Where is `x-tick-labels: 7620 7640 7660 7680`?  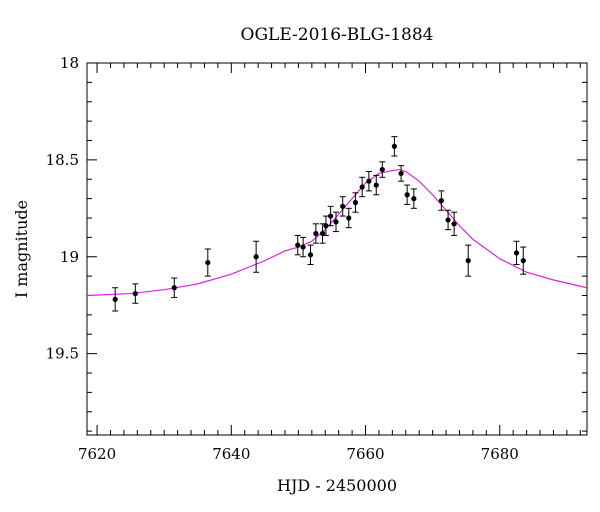
x-tick-labels: 7620 7640 7660 7680 is located at coordinates (298, 454).